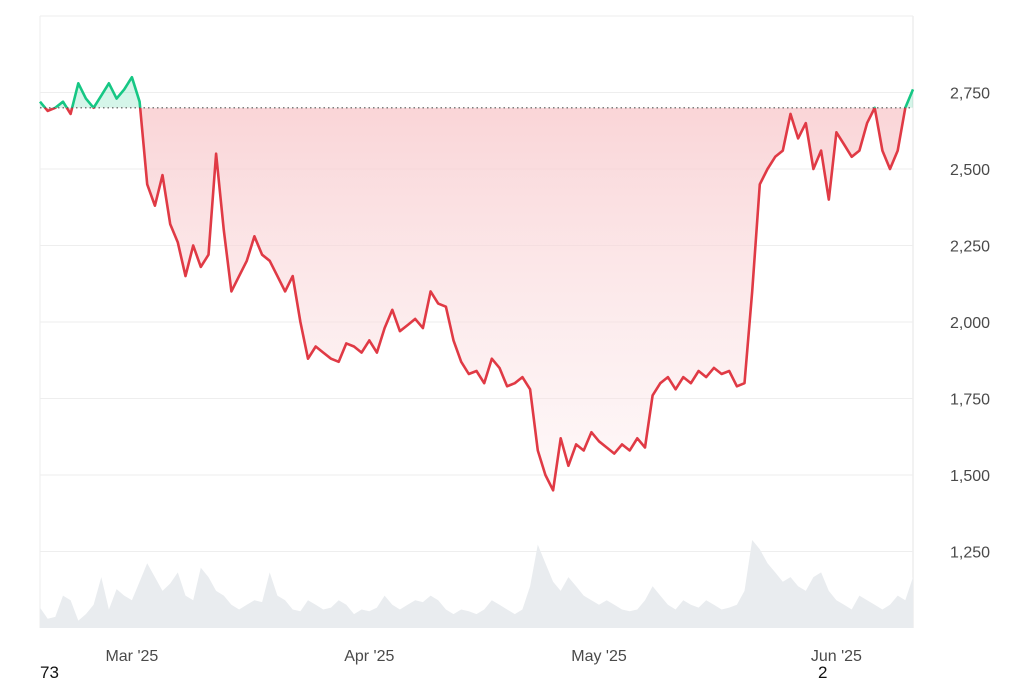 The height and width of the screenshot is (683, 1024). I want to click on volume-shape, so click(476, 584).